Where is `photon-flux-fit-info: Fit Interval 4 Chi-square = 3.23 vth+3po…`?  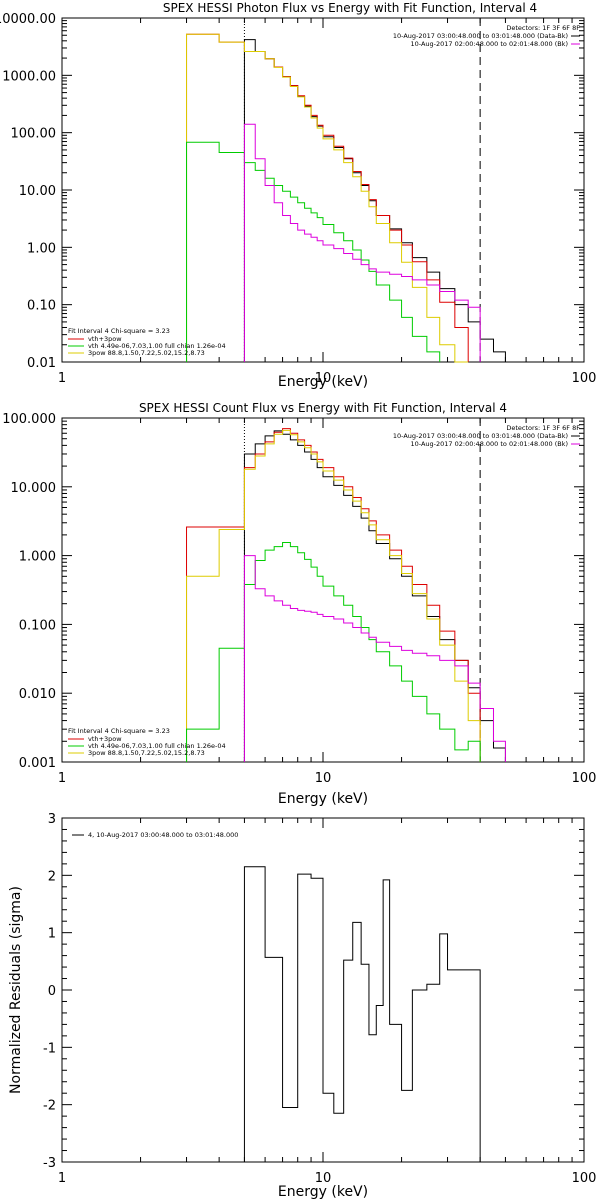 photon-flux-fit-info: Fit Interval 4 Chi-square = 3.23 vth+3po… is located at coordinates (147, 342).